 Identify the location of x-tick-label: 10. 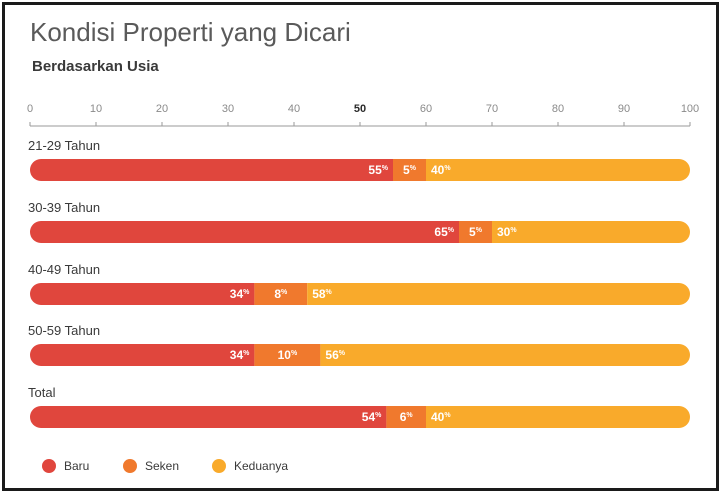
(96, 109).